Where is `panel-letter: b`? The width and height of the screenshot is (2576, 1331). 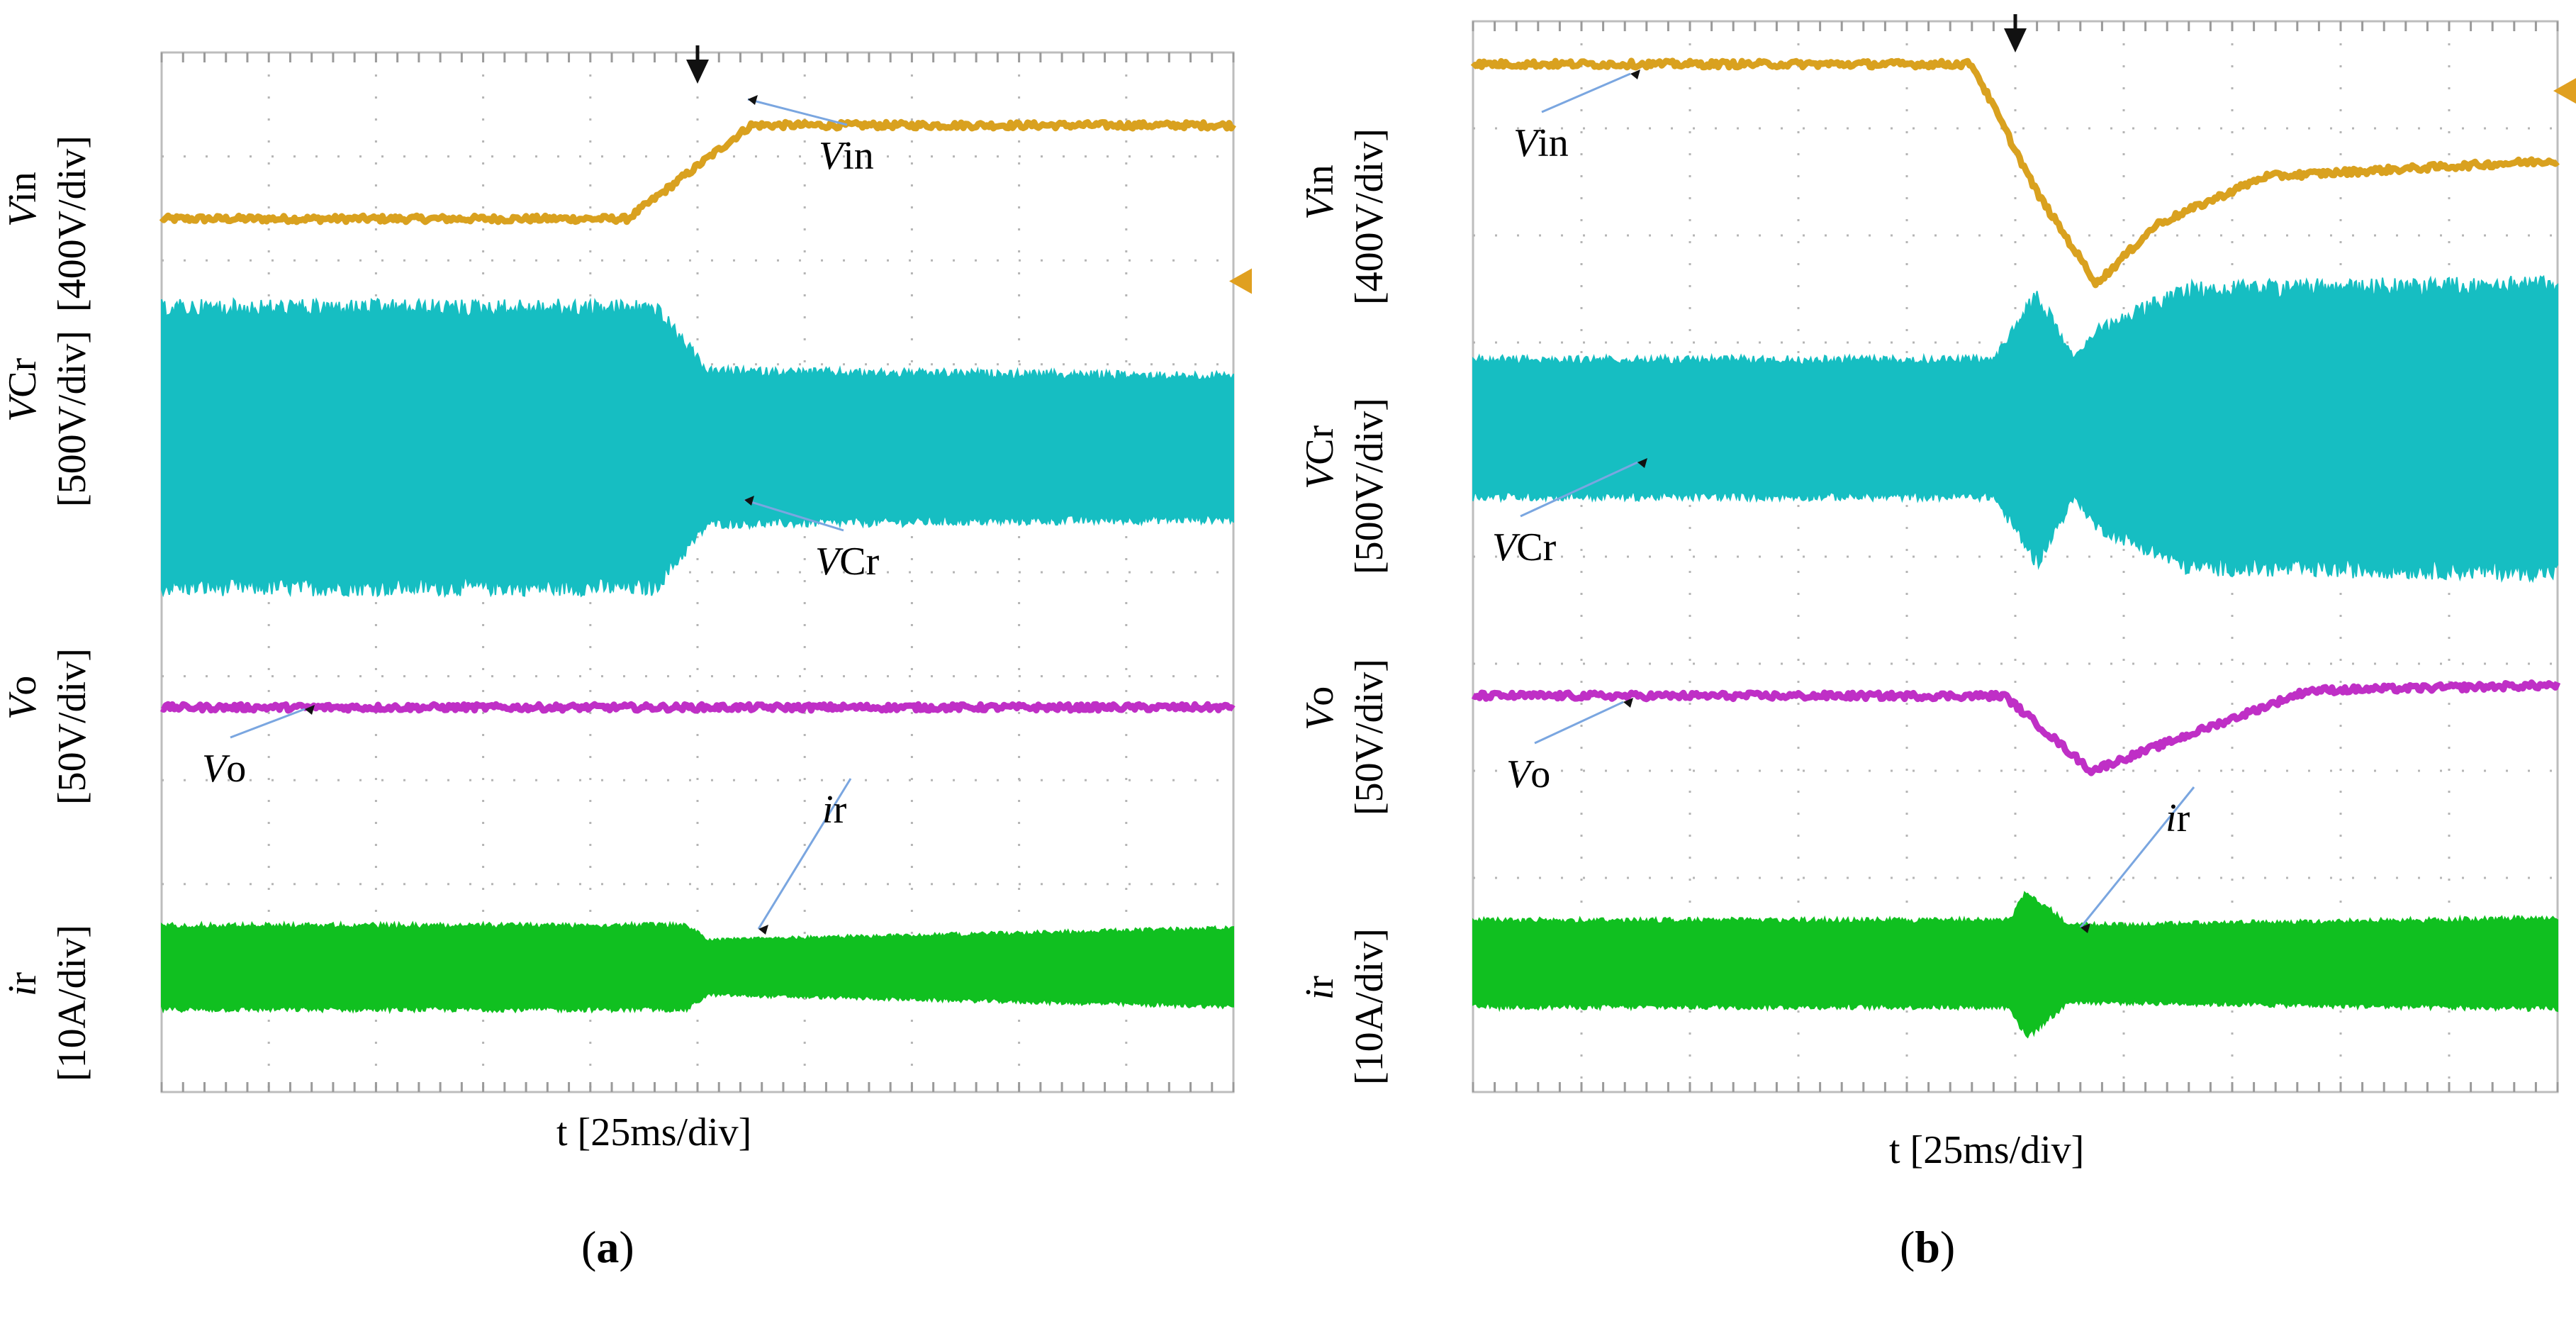 panel-letter: b is located at coordinates (1927, 1247).